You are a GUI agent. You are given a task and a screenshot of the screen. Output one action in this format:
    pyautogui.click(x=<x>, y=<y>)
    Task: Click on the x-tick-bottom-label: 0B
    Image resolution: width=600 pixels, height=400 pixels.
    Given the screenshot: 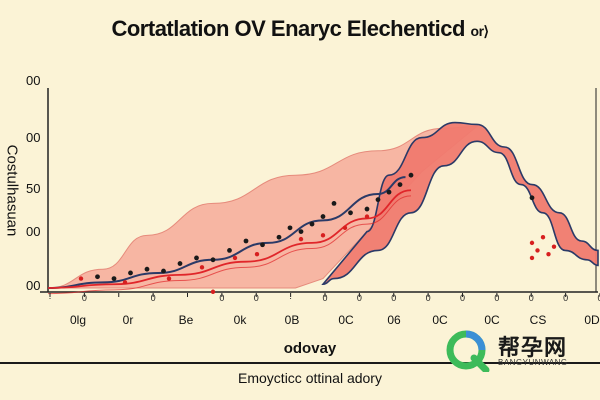 What is the action you would take?
    pyautogui.click(x=292, y=320)
    